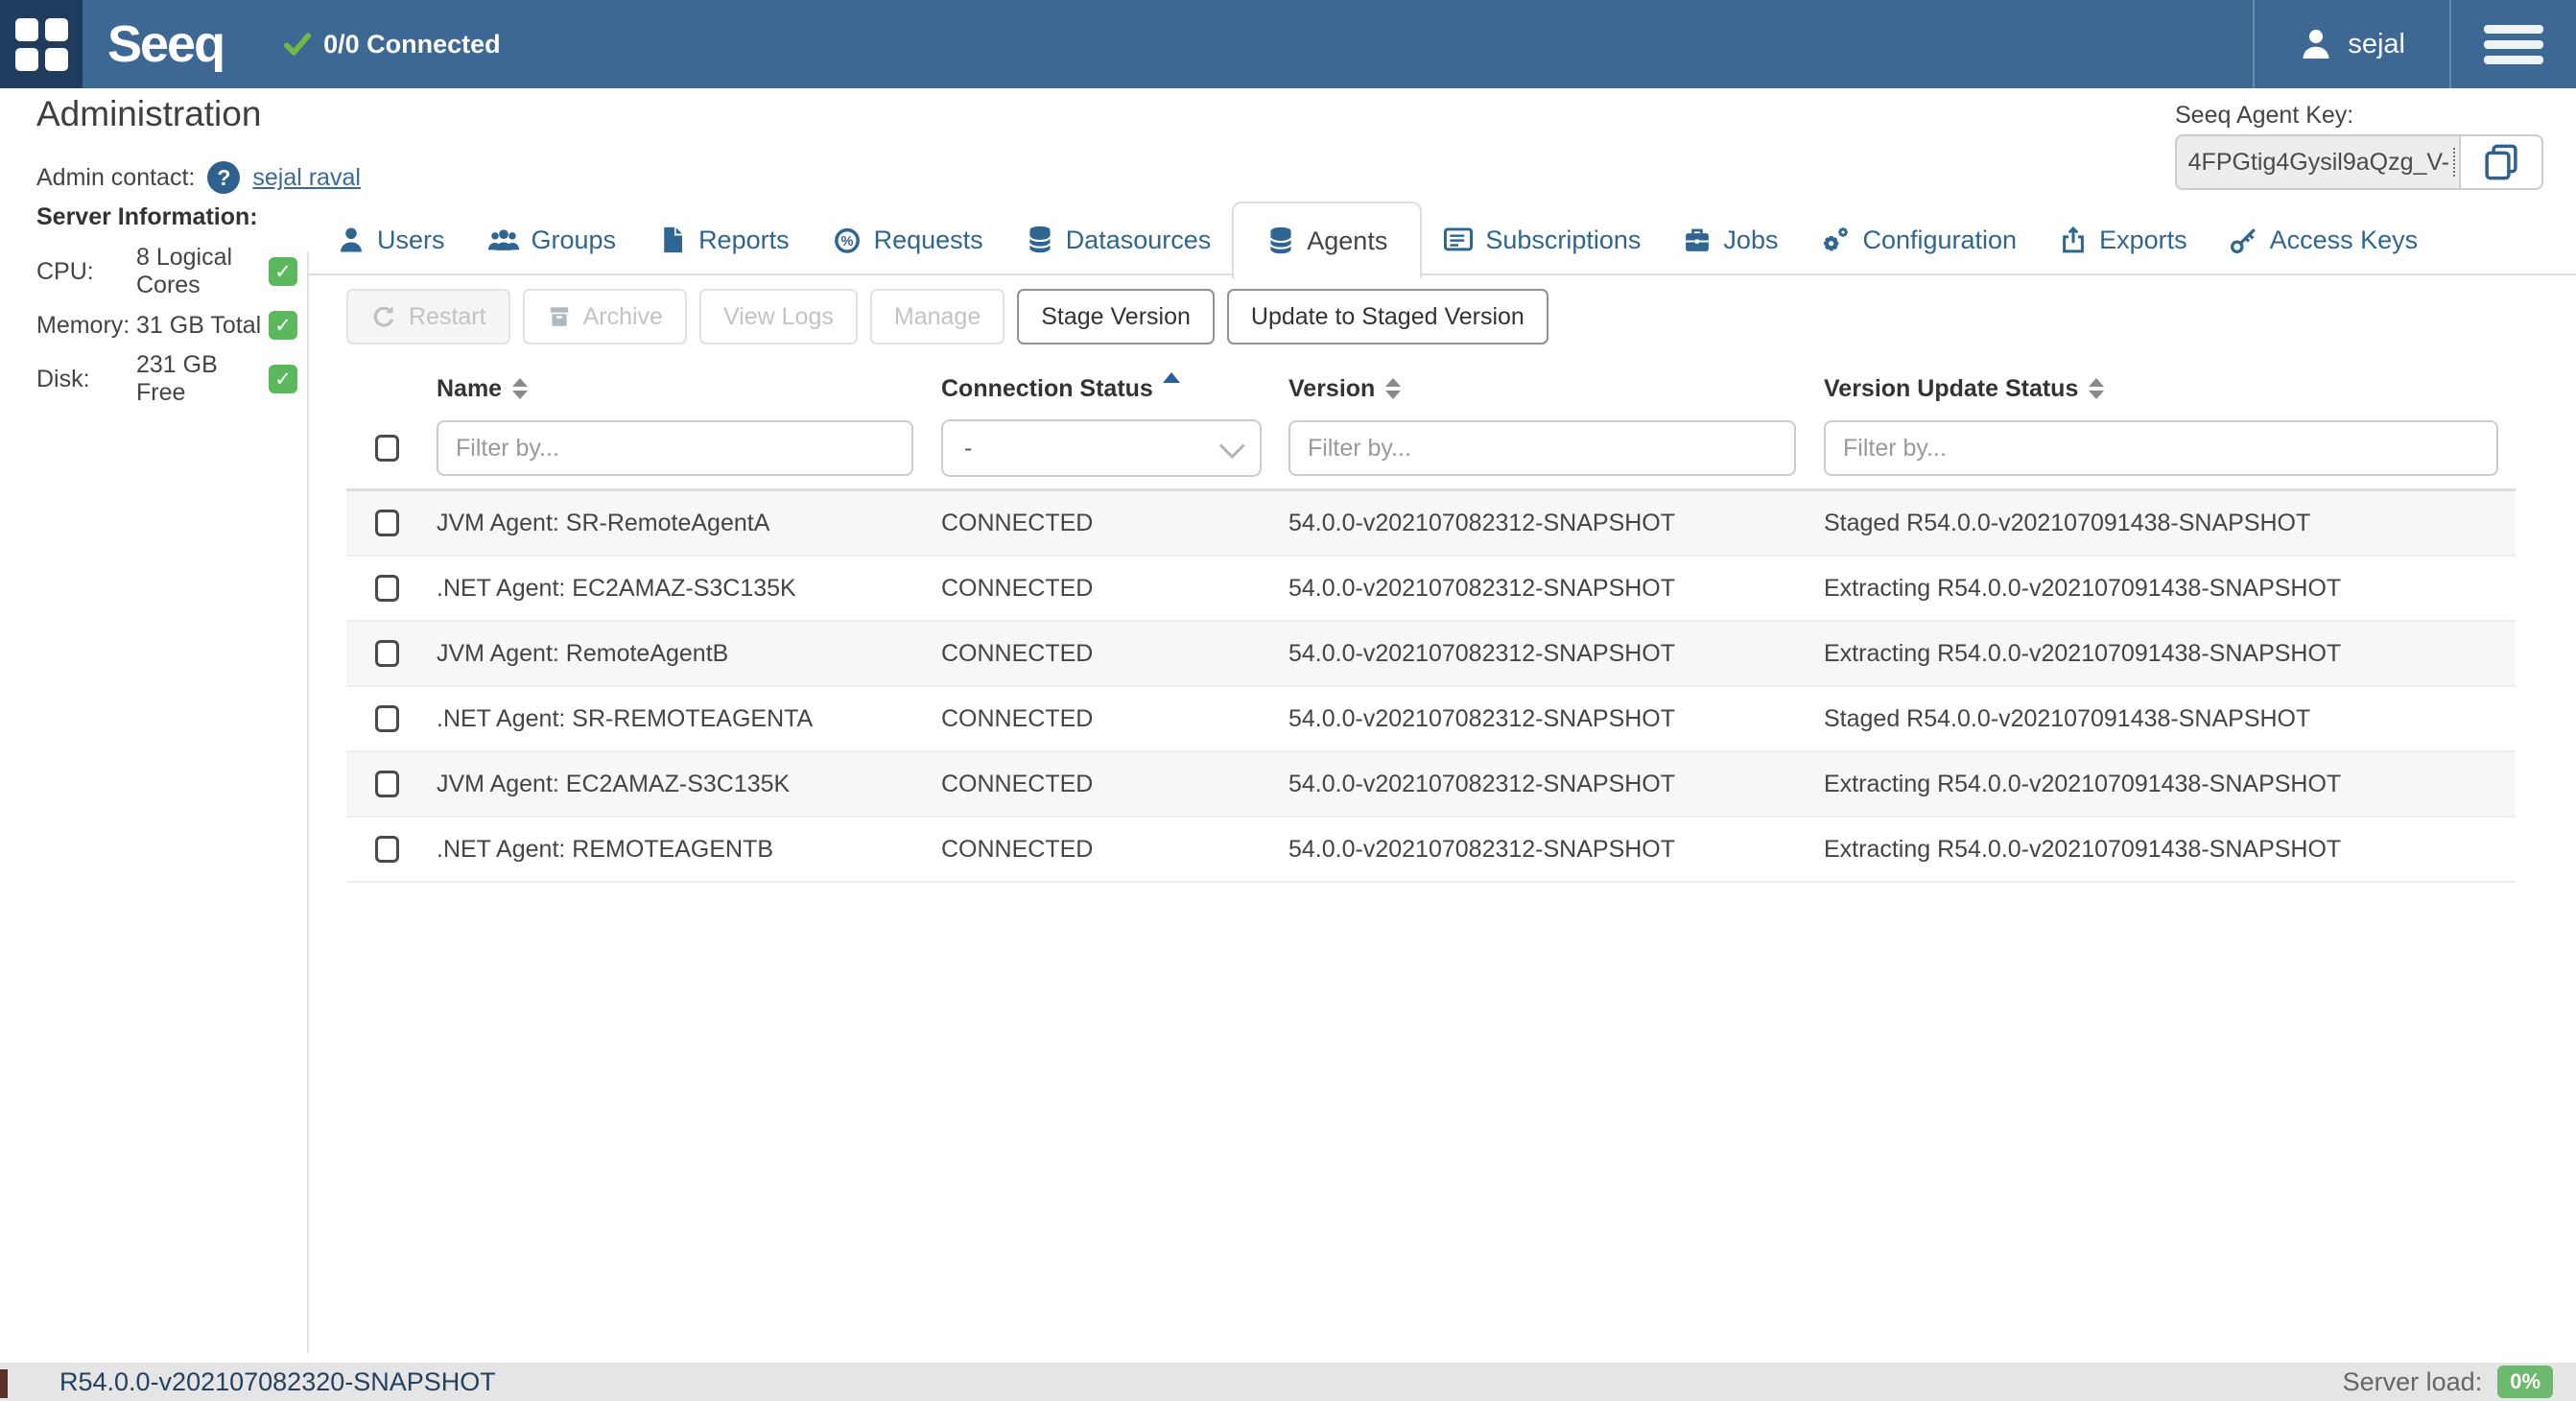  What do you see at coordinates (2161, 448) in the screenshot?
I see `version-update-status-filter-input` at bounding box center [2161, 448].